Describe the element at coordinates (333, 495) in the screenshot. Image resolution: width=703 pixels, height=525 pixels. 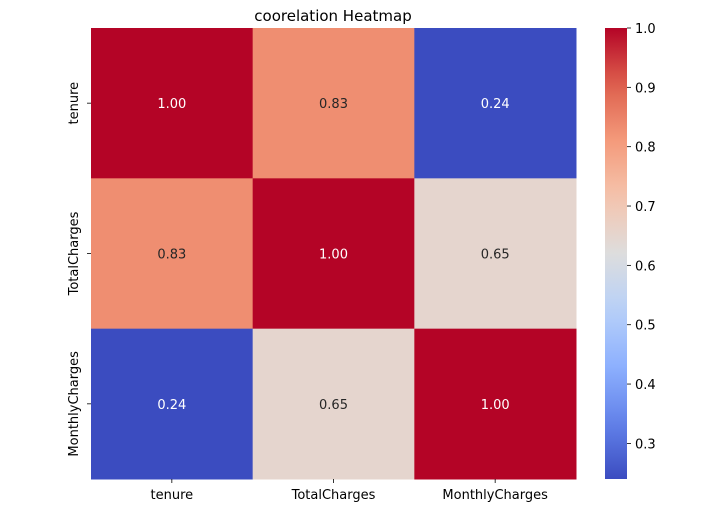
I see `x-tick-label: TotalCharges` at that location.